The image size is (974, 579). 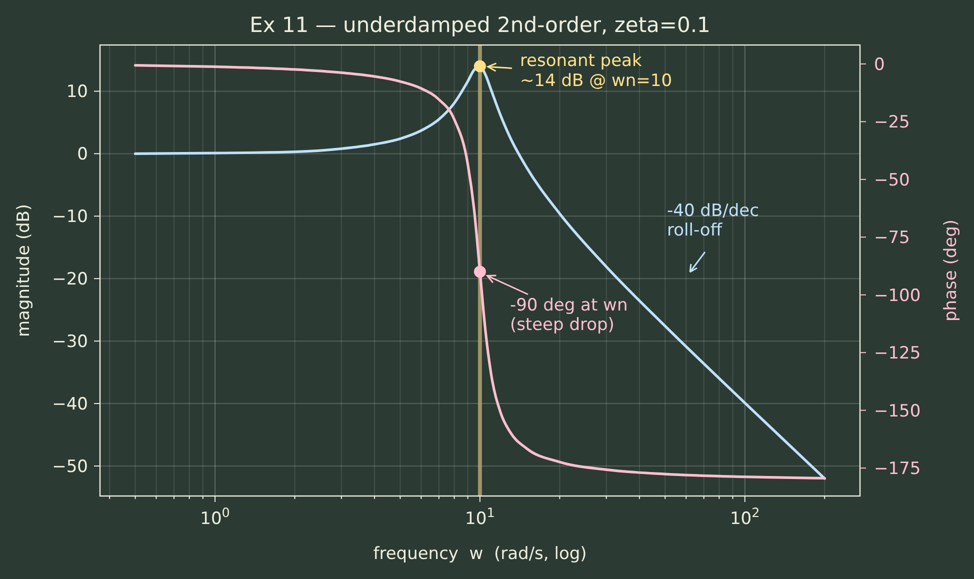 What do you see at coordinates (70, 404) in the screenshot?
I see `y-tick-label: −40` at bounding box center [70, 404].